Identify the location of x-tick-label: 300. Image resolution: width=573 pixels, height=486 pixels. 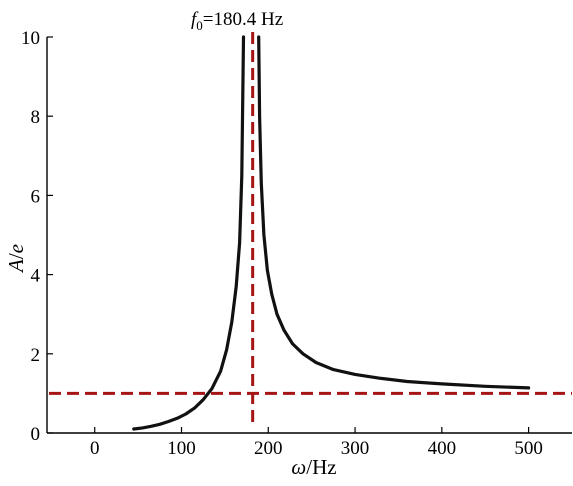
(355, 448).